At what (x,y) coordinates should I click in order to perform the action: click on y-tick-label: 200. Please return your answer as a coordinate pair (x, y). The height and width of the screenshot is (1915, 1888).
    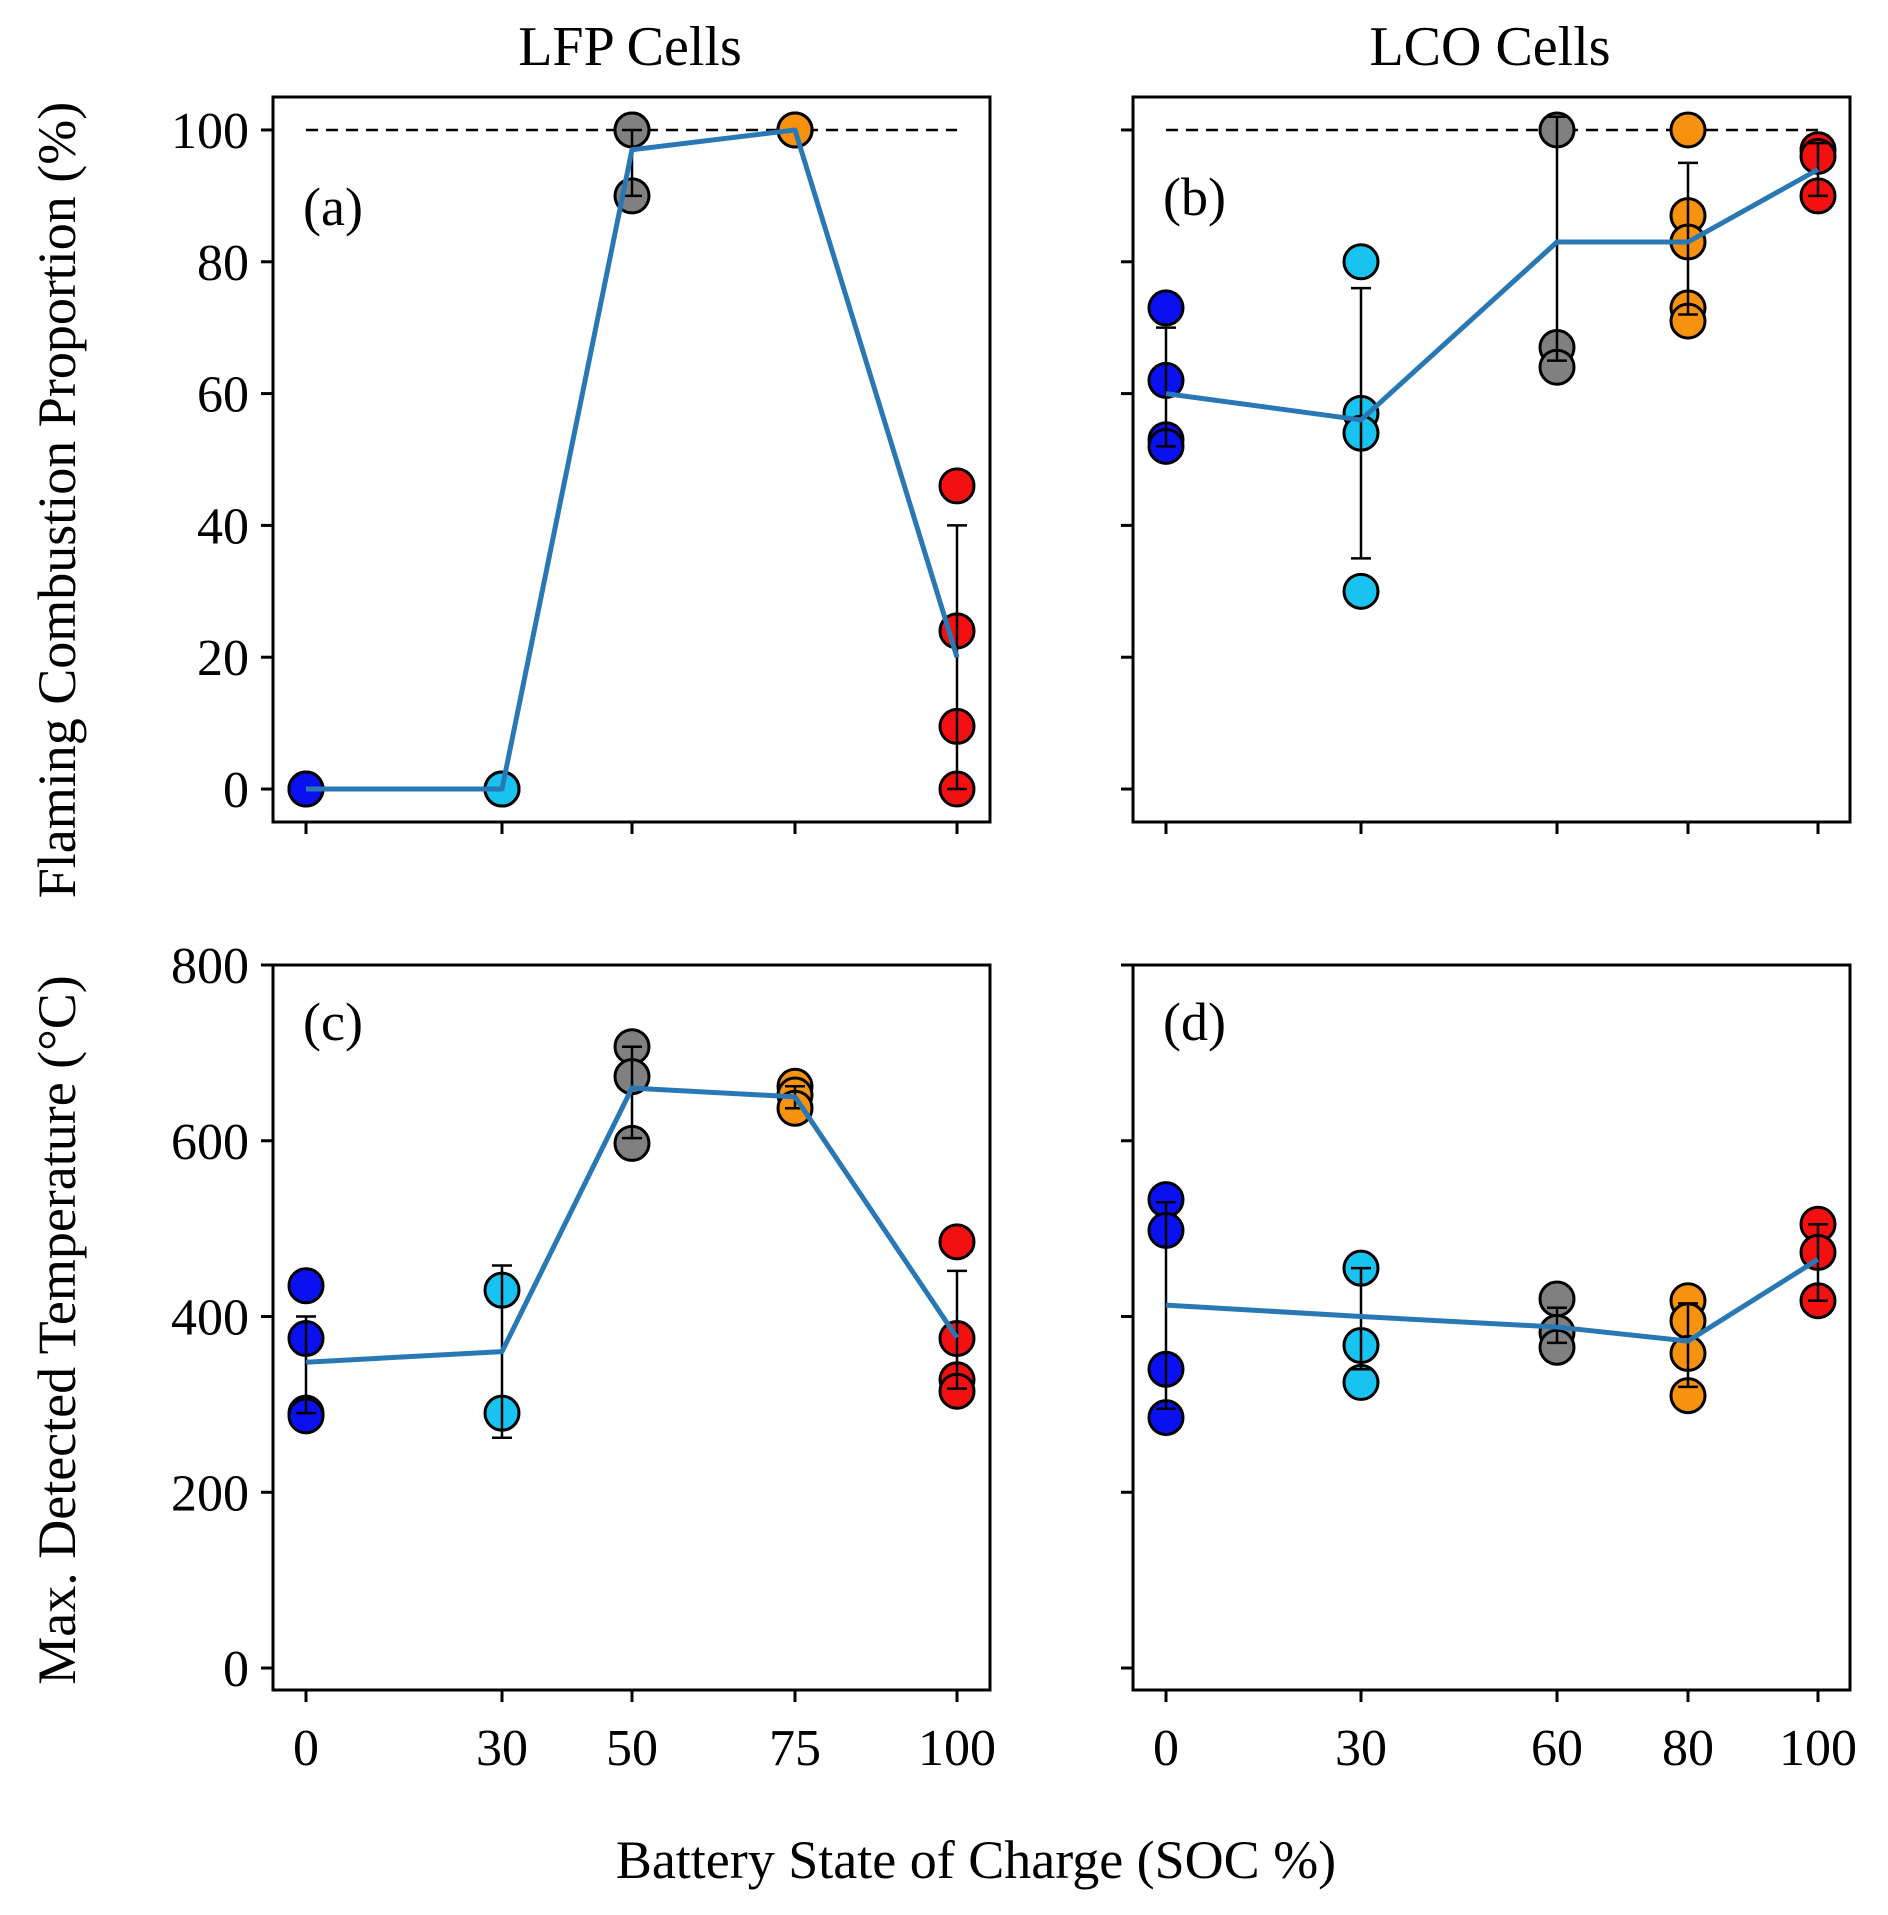
    Looking at the image, I should click on (210, 1493).